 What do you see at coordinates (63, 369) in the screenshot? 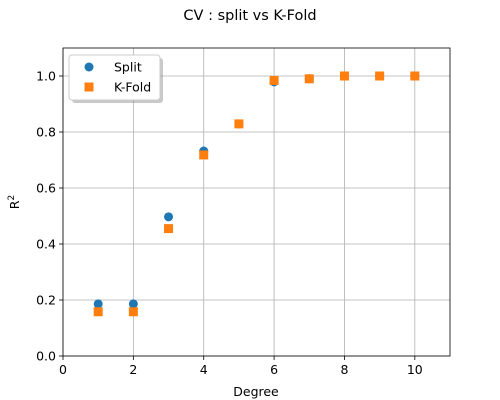
I see `x-tick-label: 0` at bounding box center [63, 369].